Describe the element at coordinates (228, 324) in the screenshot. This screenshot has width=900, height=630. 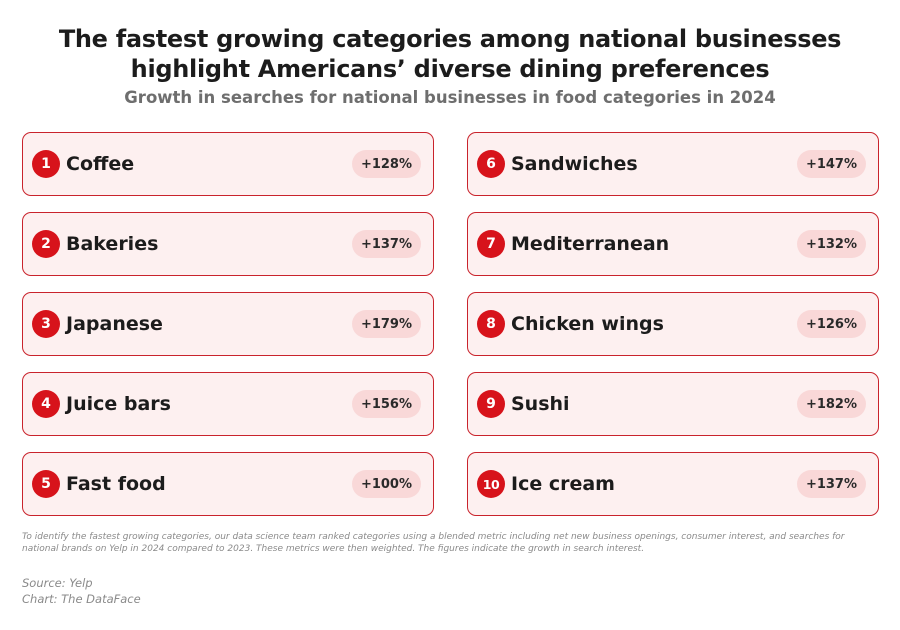
I see `category-card: 3 Japanese +179%` at that location.